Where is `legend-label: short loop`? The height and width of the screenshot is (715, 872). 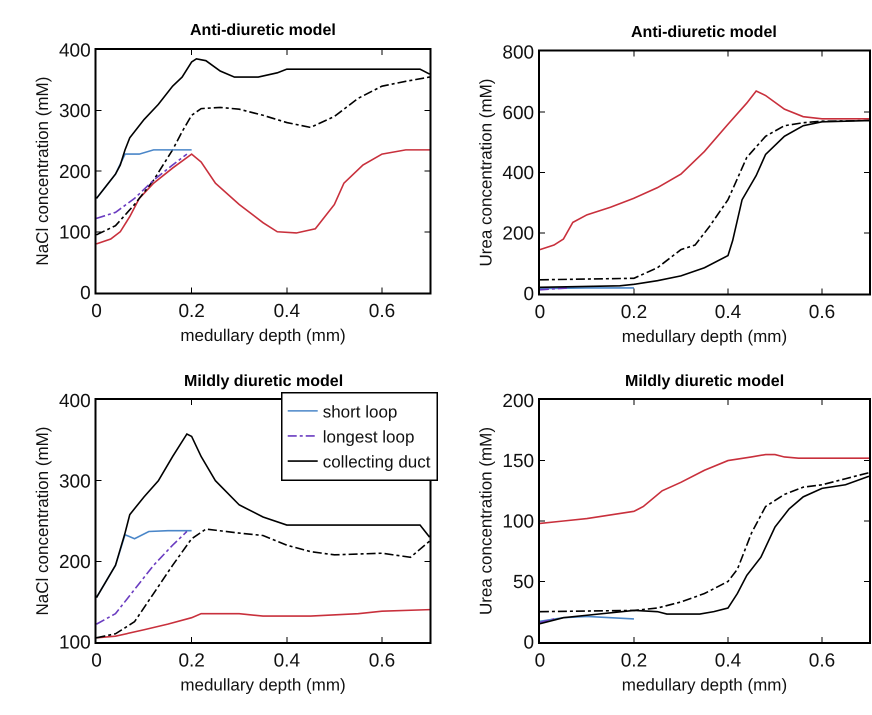
legend-label: short loop is located at coordinates (360, 412).